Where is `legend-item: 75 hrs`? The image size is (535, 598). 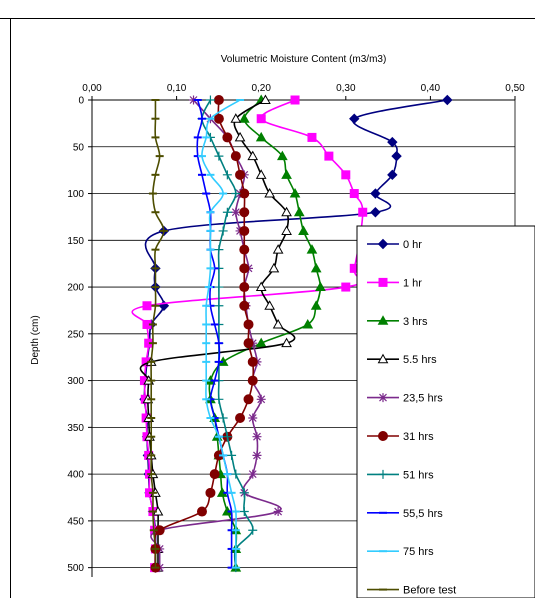
legend-item: 75 hrs is located at coordinates (400, 552).